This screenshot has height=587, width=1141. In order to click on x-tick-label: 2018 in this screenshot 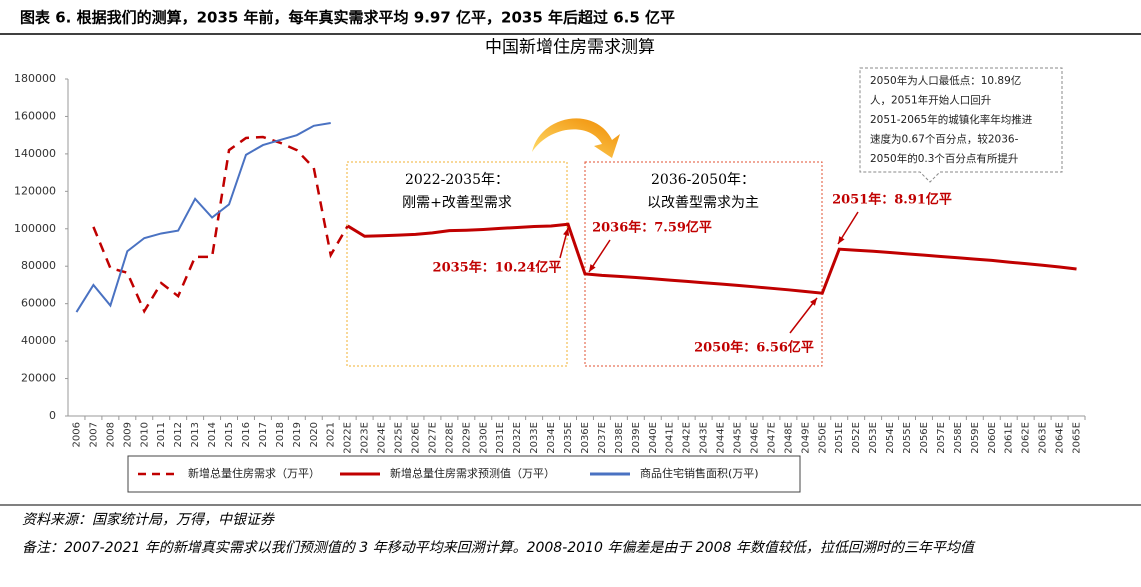, I will do `click(280, 434)`.